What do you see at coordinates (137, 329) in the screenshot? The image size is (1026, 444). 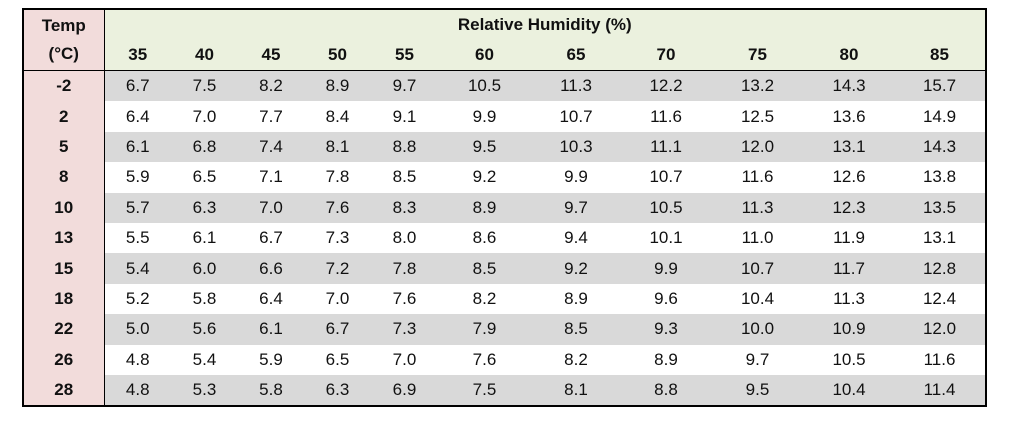 I see `value-cell: 5.0` at bounding box center [137, 329].